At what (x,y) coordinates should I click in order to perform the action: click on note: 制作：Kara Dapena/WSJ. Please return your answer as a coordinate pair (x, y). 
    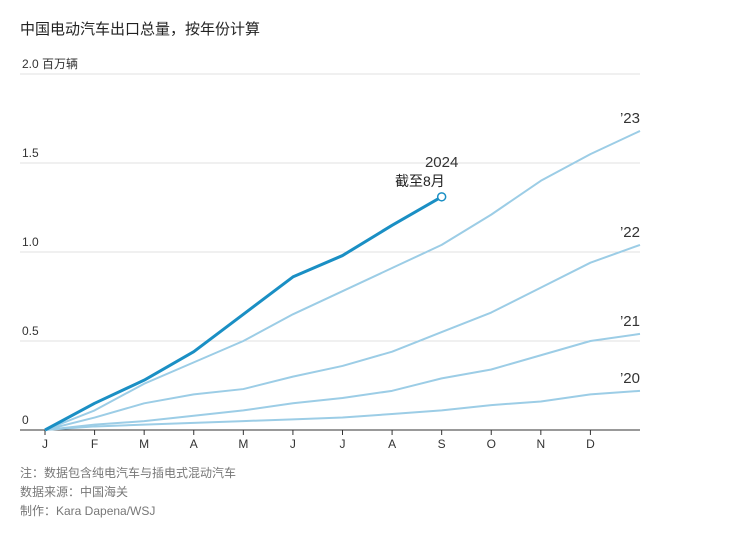
    Looking at the image, I should click on (87, 511).